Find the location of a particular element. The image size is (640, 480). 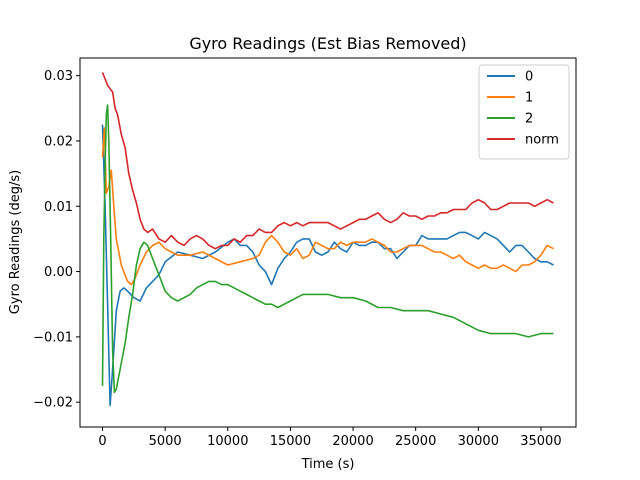

y-tick-label: 0.00 is located at coordinates (58, 272).